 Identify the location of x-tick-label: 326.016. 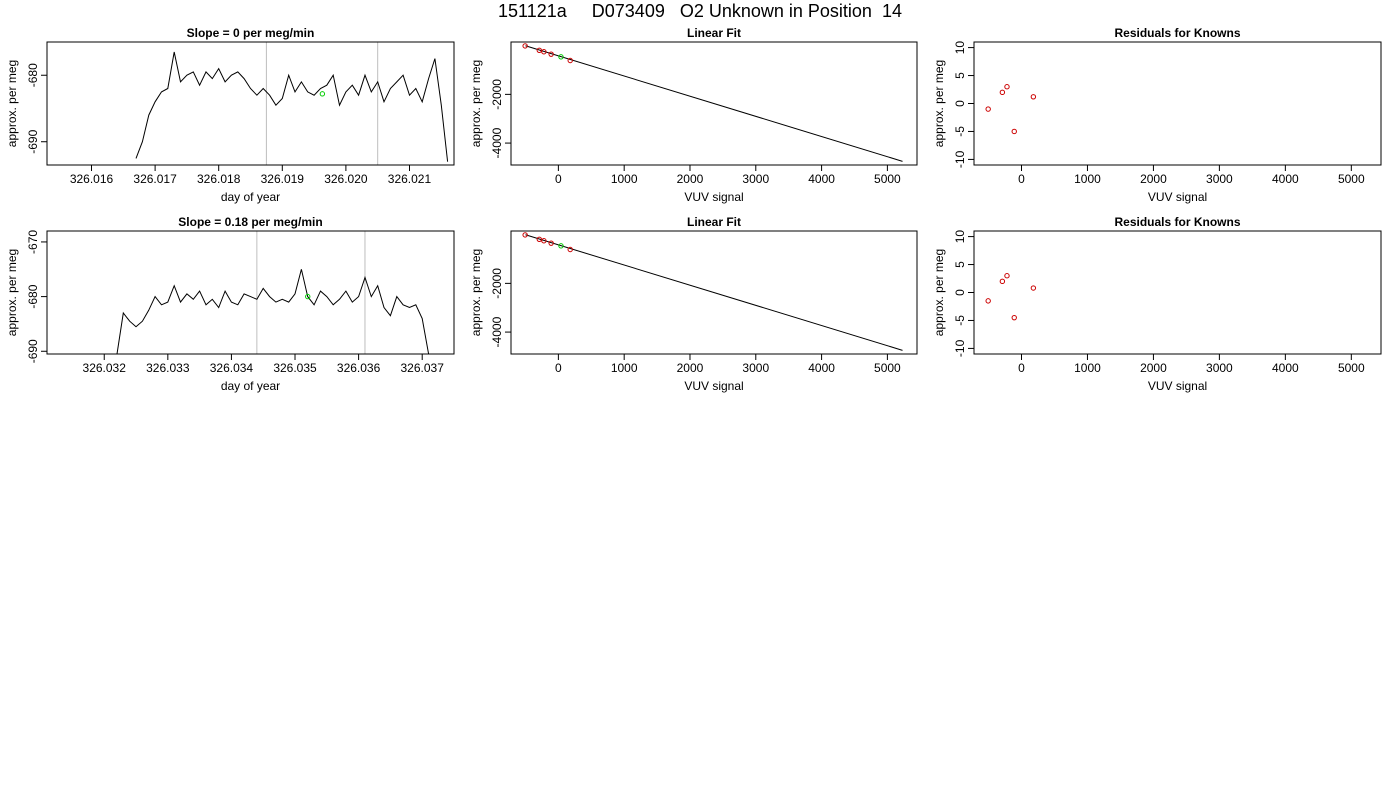
(92, 179).